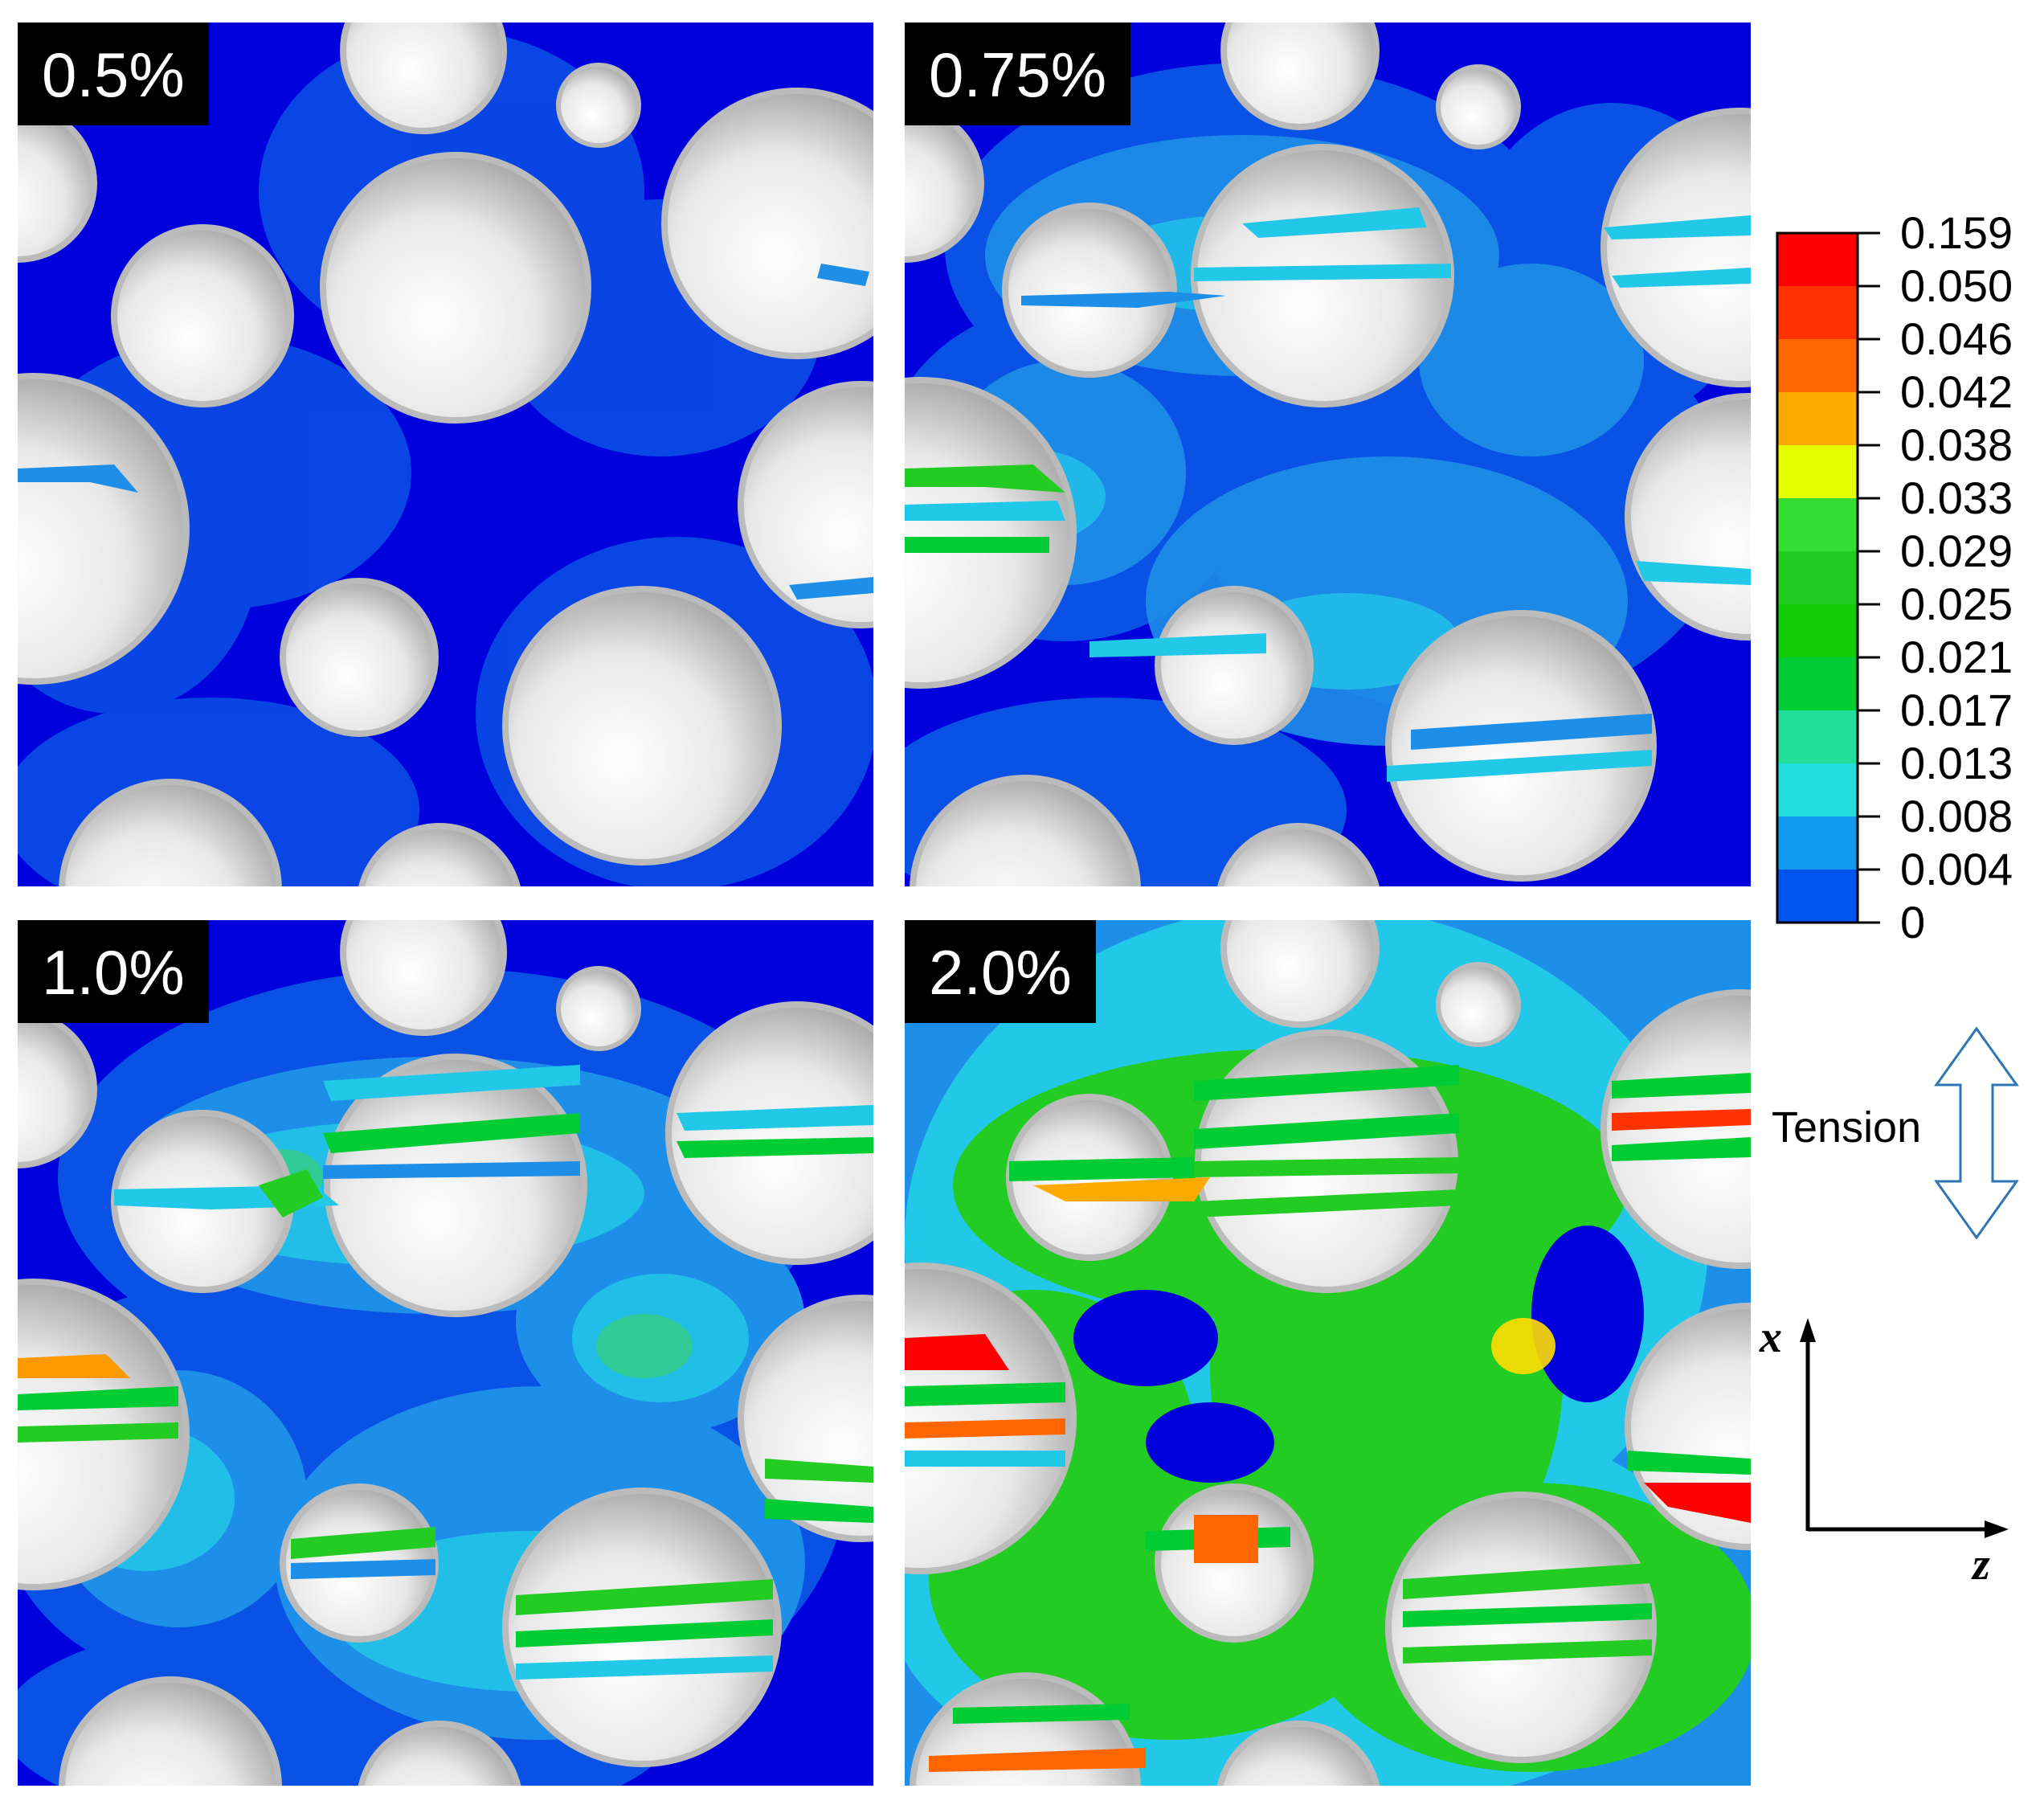 The image size is (2044, 1817). What do you see at coordinates (1956, 604) in the screenshot?
I see `colorbar-tick-label: 0.025` at bounding box center [1956, 604].